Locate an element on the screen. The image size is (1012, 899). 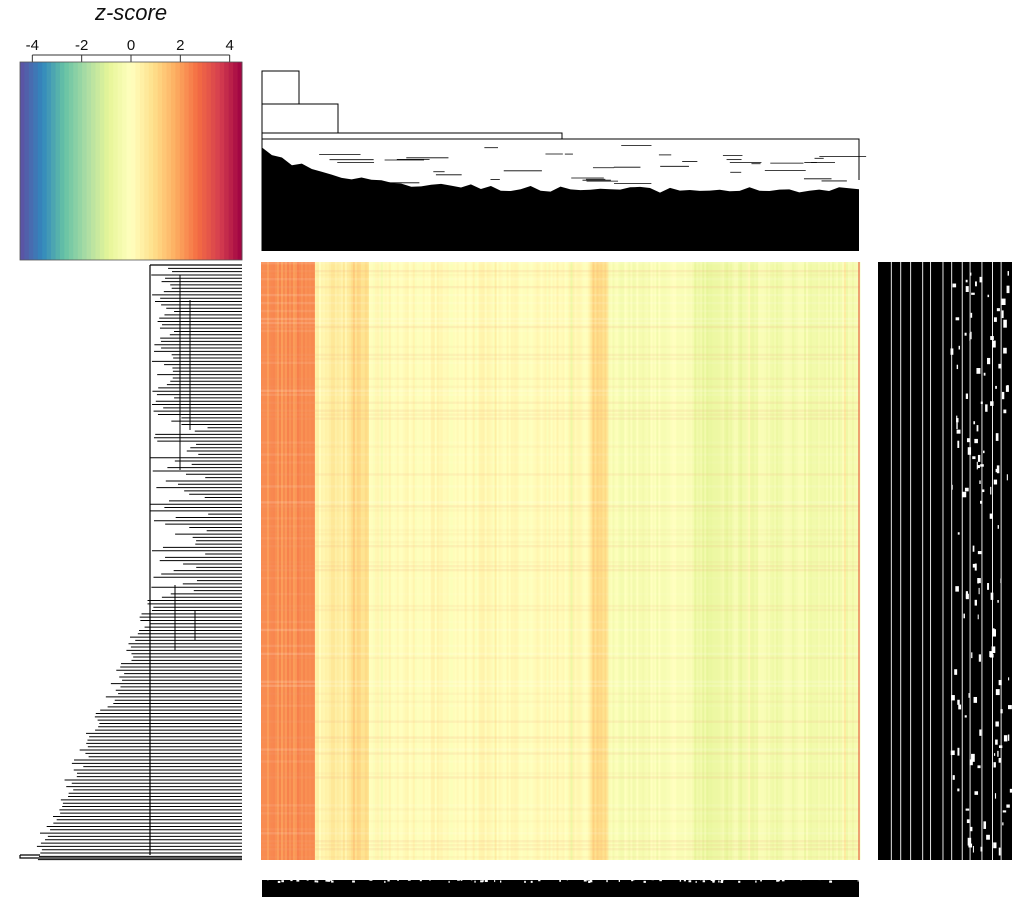
legend-tick-label: 2 is located at coordinates (180, 45).